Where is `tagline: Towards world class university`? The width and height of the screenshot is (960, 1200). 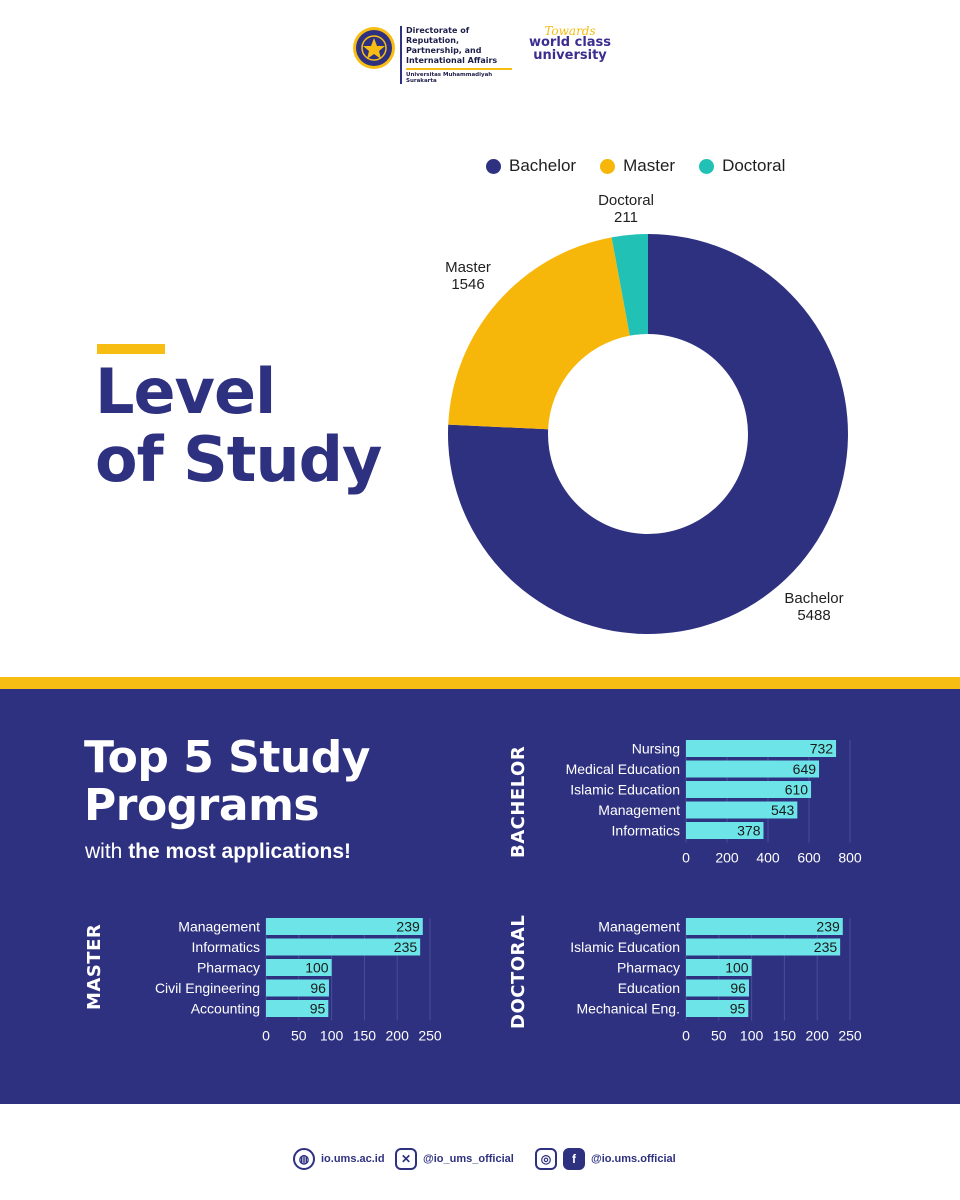
tagline: Towards world class university is located at coordinates (570, 43).